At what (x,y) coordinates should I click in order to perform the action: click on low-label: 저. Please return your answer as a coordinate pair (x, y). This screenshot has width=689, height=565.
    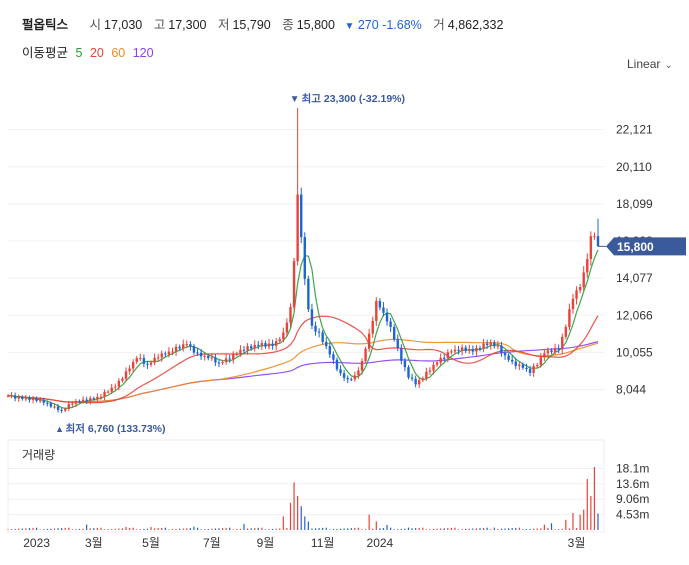
    Looking at the image, I should click on (223, 25).